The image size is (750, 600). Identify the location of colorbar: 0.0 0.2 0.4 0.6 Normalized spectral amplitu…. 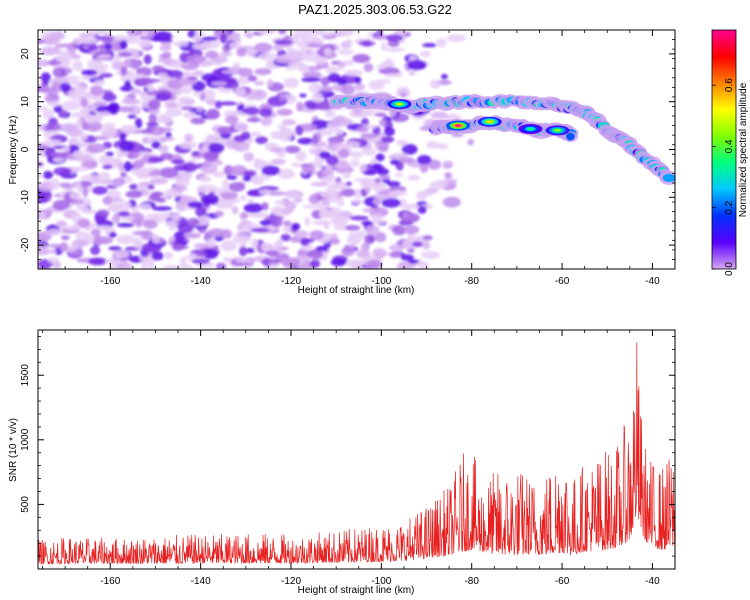
(730, 152).